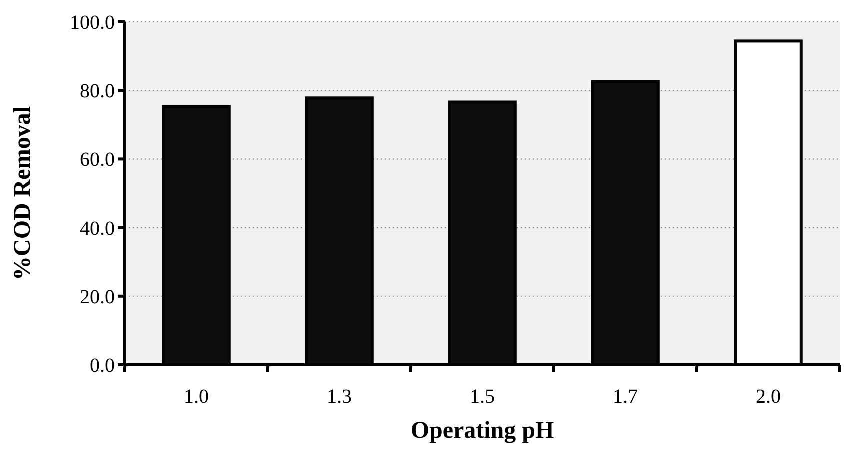 The image size is (856, 450). I want to click on y-tick-label: 0.0, so click(102, 366).